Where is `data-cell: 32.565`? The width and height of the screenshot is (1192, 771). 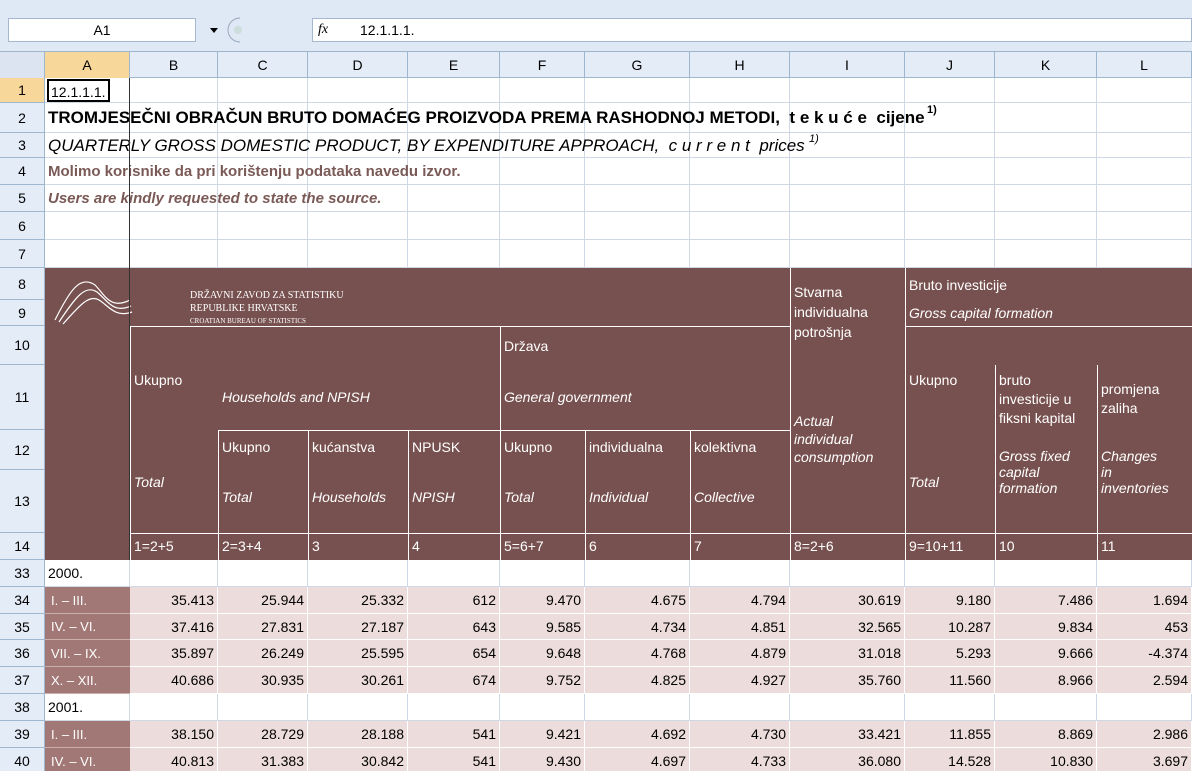
data-cell: 32.565 is located at coordinates (847, 627).